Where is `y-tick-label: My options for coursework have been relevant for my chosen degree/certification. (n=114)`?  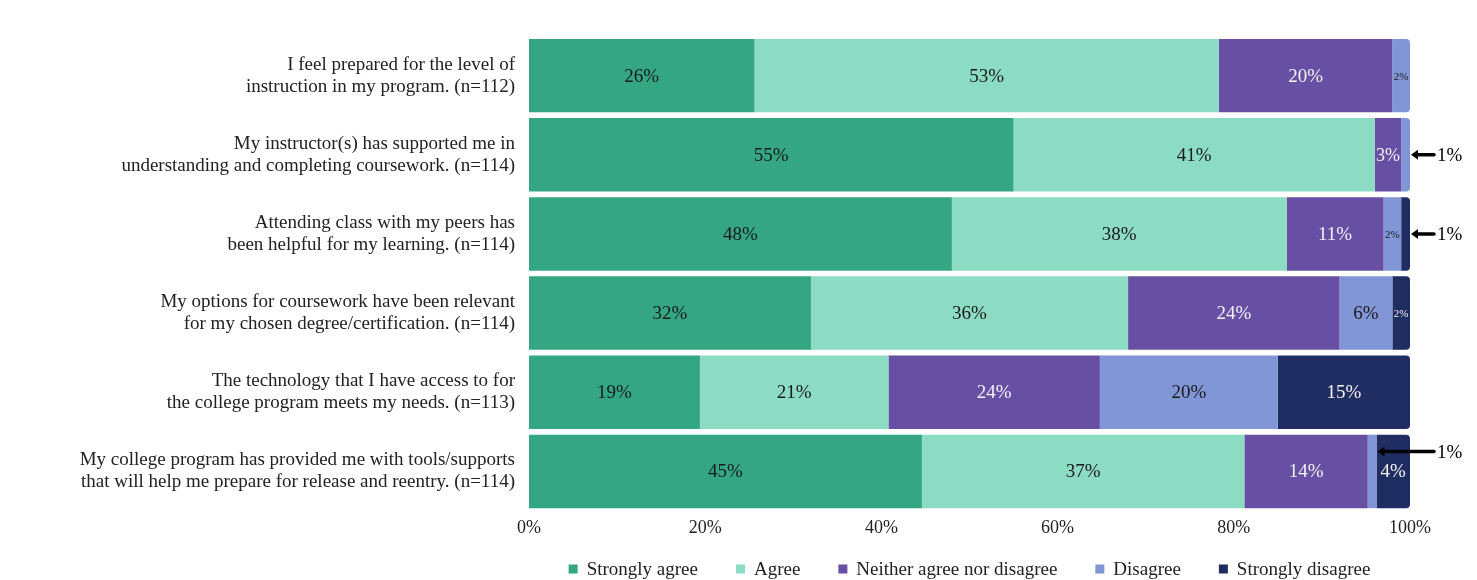 y-tick-label: My options for coursework have been relevant for my chosen degree/certification. (n=114) is located at coordinates (338, 312).